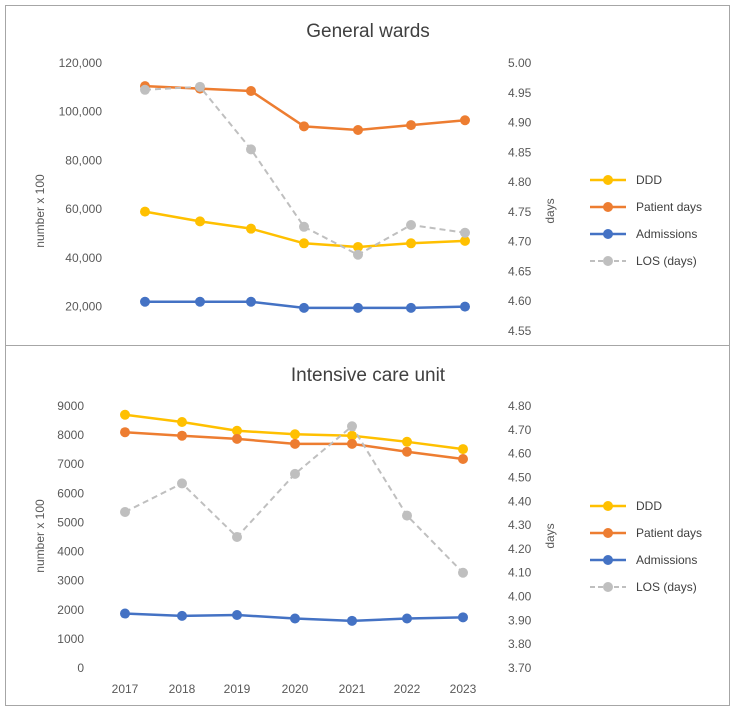  Describe the element at coordinates (626, 506) in the screenshot. I see `legend-item-ddd: DDD` at that location.